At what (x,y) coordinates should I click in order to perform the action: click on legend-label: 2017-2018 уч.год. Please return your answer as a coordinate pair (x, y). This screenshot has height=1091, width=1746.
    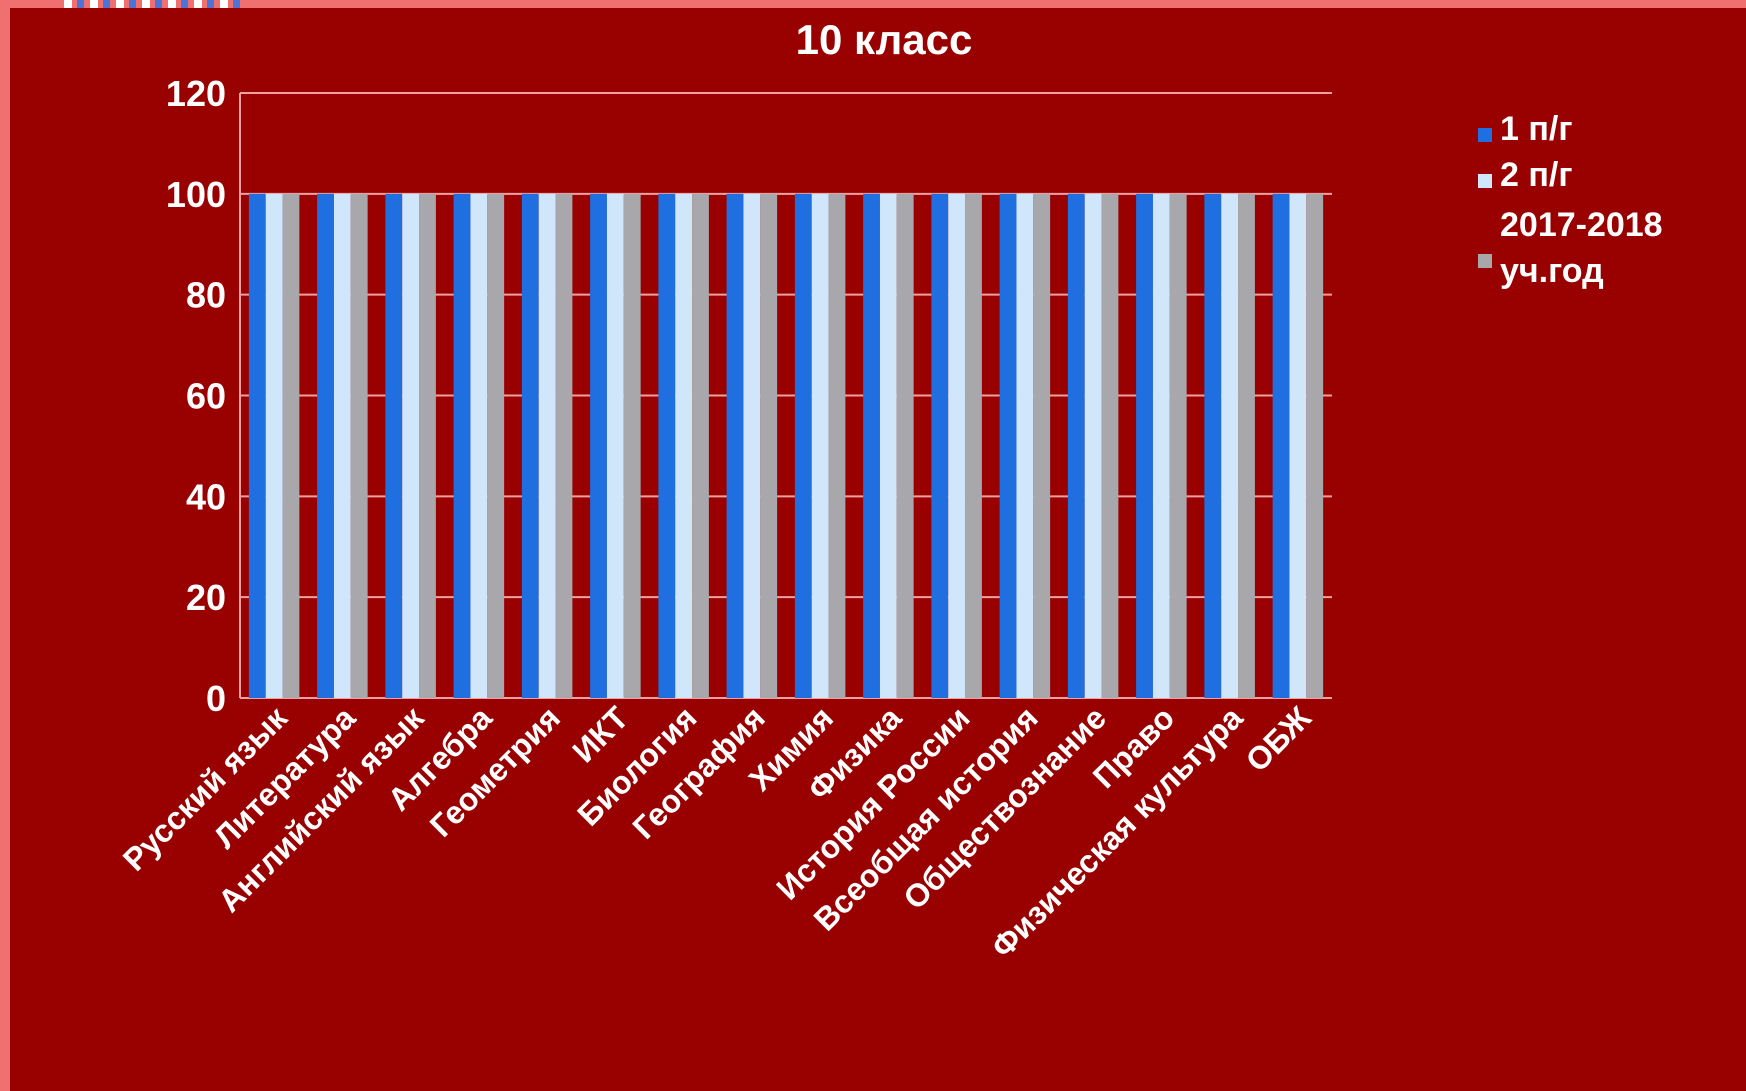
    Looking at the image, I should click on (1581, 248).